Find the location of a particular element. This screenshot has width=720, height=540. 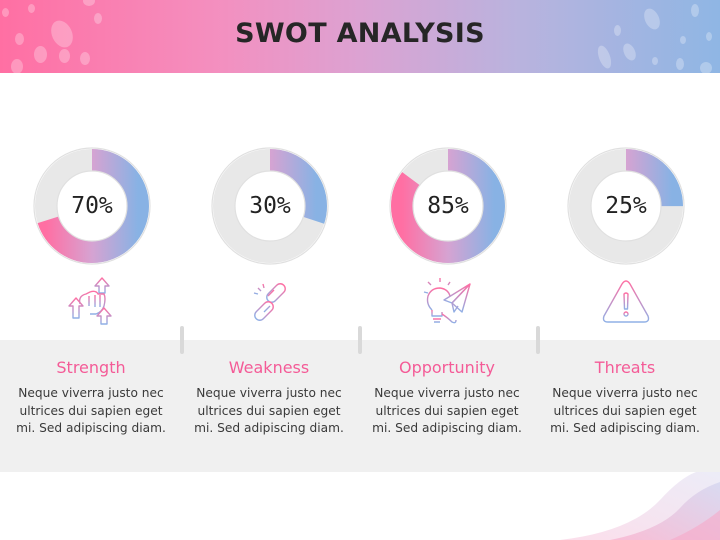

swot-label: Opportunity is located at coordinates (446, 367).